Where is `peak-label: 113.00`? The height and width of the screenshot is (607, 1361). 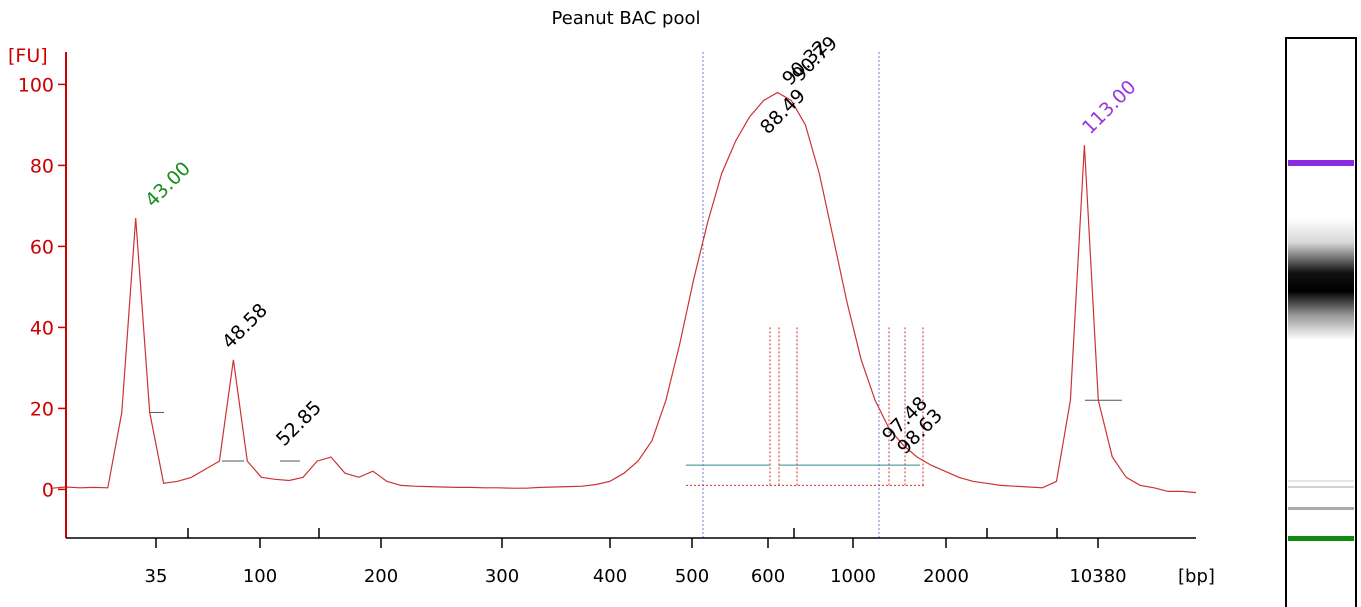
peak-label: 113.00 is located at coordinates (1109, 107).